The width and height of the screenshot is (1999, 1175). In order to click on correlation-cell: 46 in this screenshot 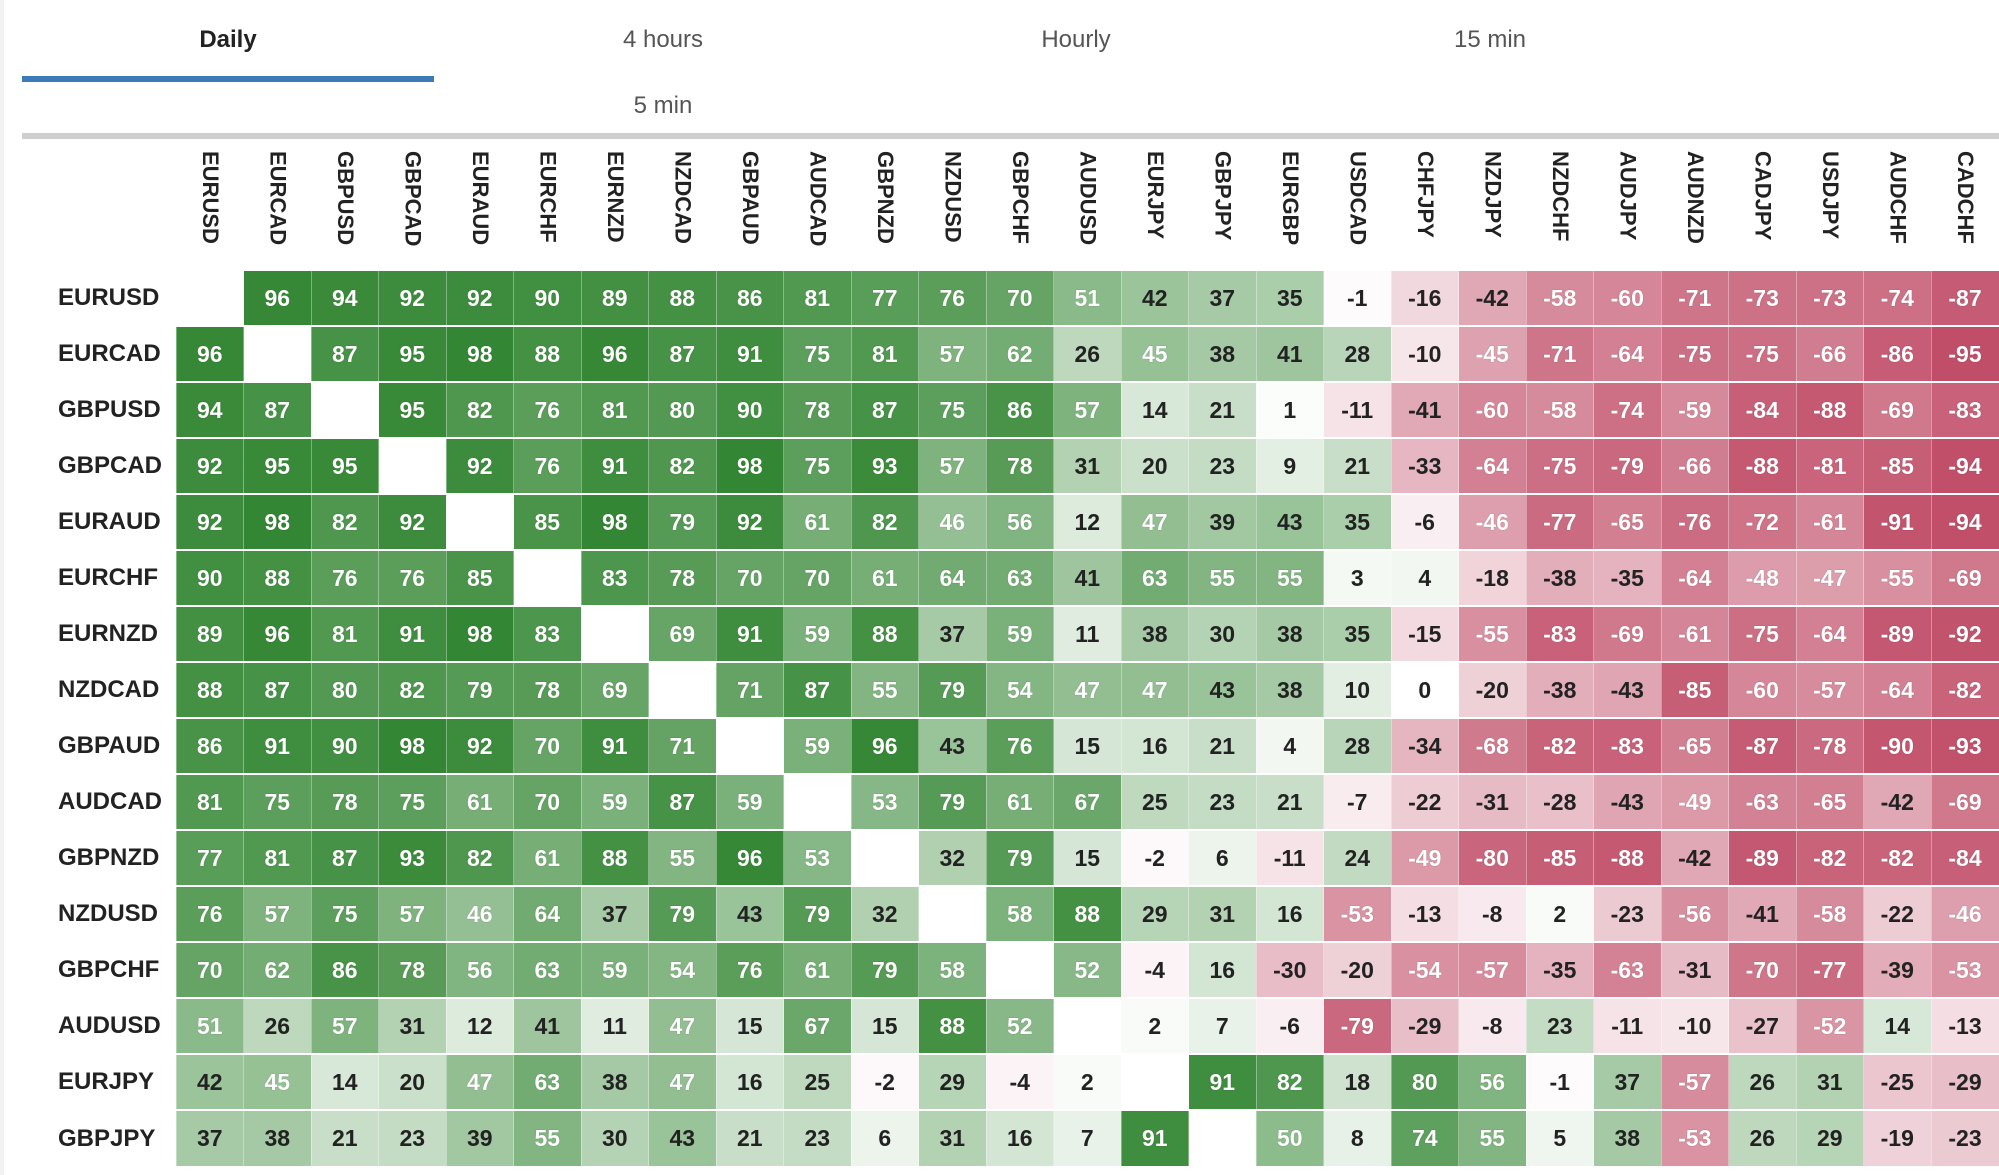, I will do `click(479, 913)`.